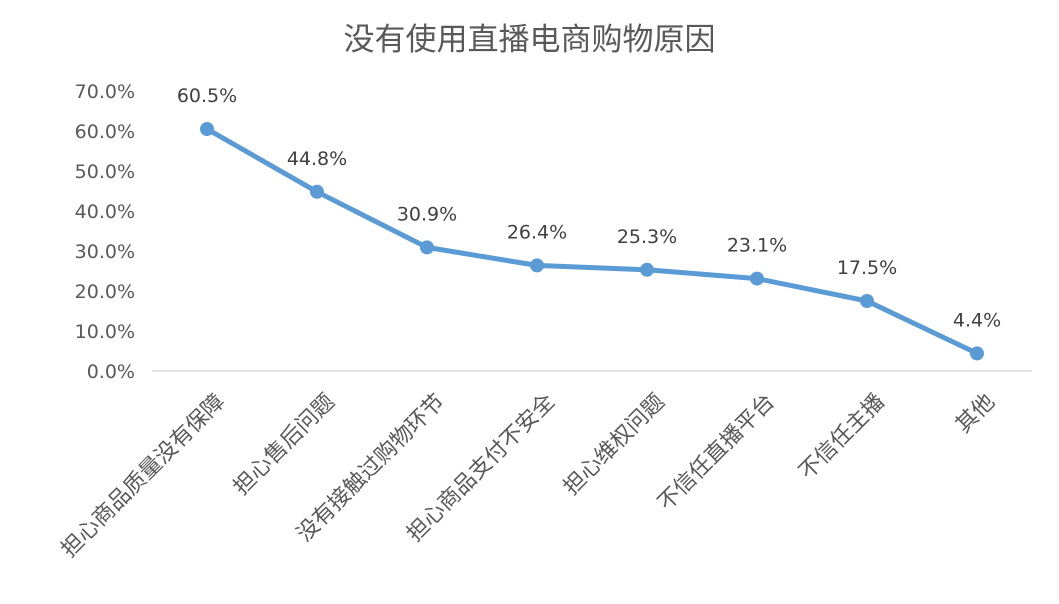 This screenshot has width=1059, height=604. What do you see at coordinates (105, 212) in the screenshot?
I see `y-tick-label: 40.0%` at bounding box center [105, 212].